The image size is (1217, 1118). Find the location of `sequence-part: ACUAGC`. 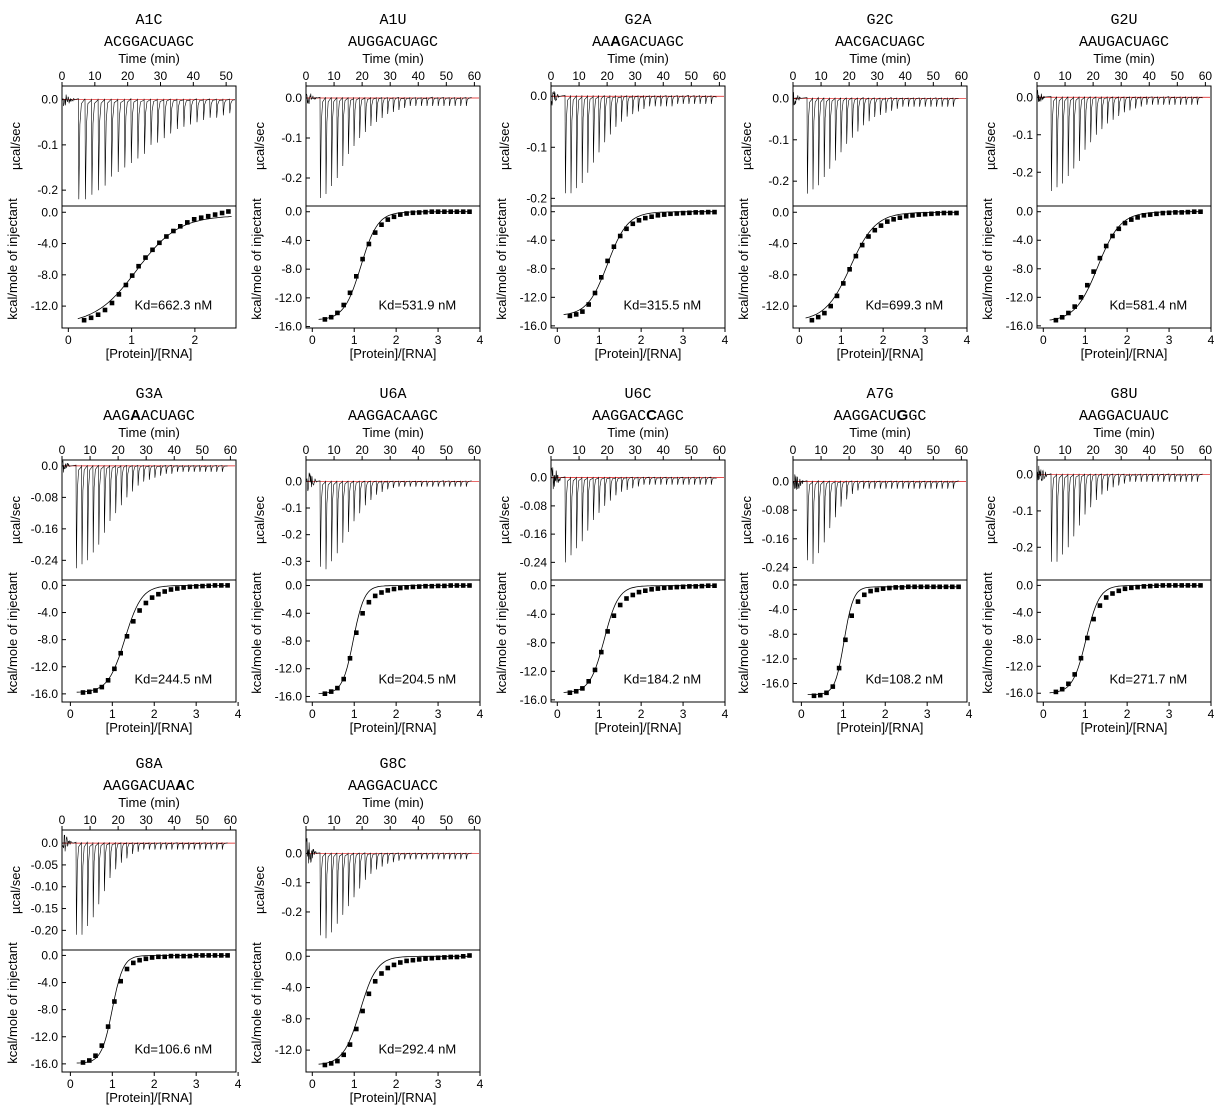

sequence-part: ACUAGC is located at coordinates (168, 416).